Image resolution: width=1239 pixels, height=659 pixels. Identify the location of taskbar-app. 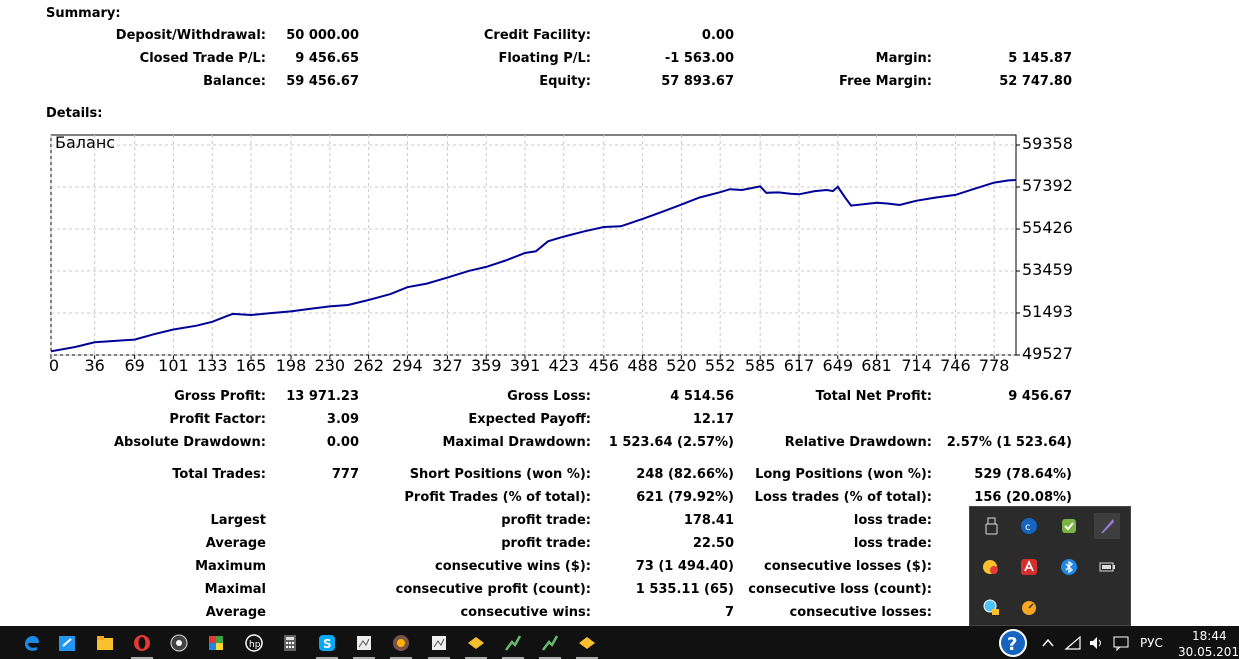
(364, 642).